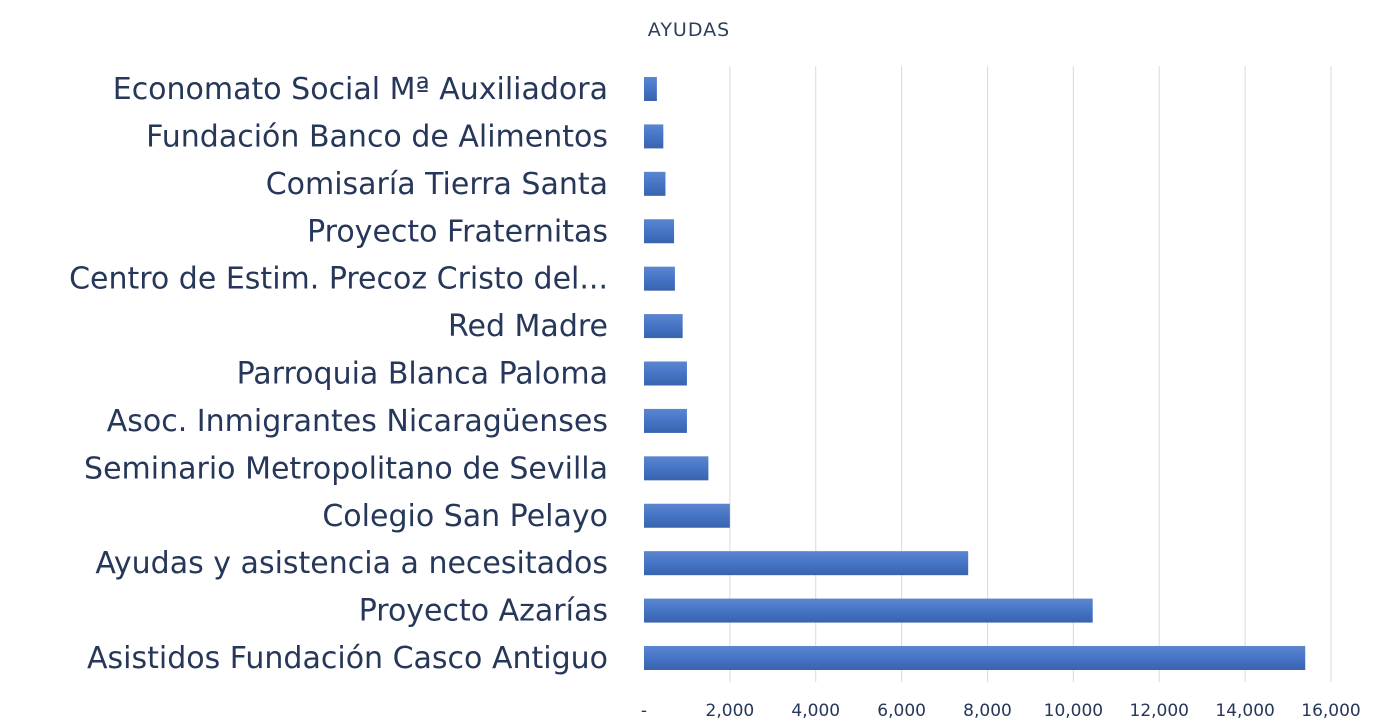  Describe the element at coordinates (437, 184) in the screenshot. I see `category-label: Comisaría Tierra Santa` at that location.